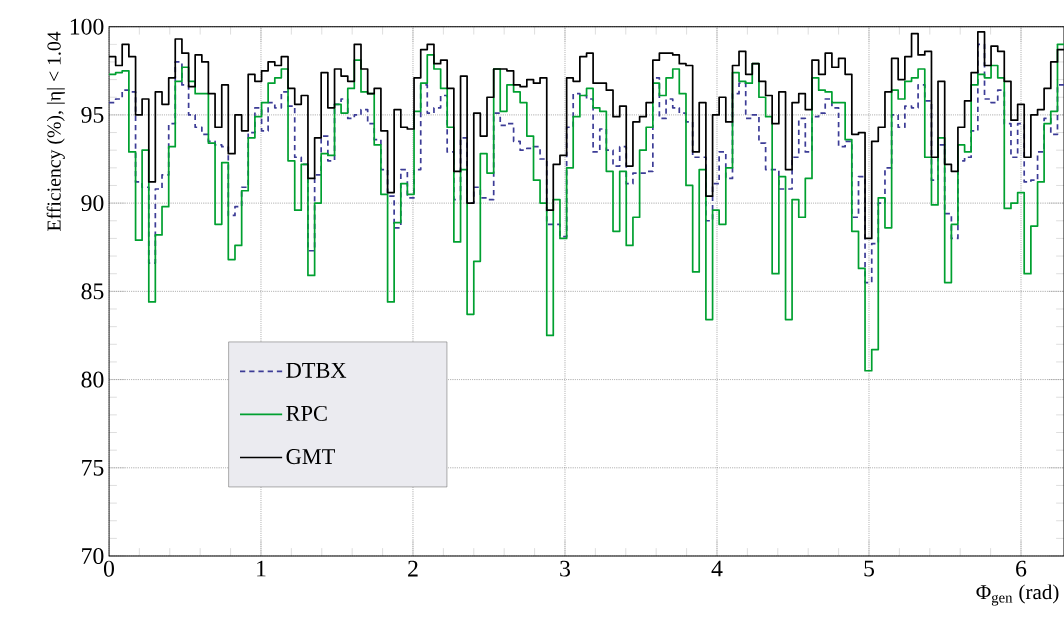 Image resolution: width=1064 pixels, height=621 pixels. What do you see at coordinates (92, 379) in the screenshot?
I see `y-tick-label: 80` at bounding box center [92, 379].